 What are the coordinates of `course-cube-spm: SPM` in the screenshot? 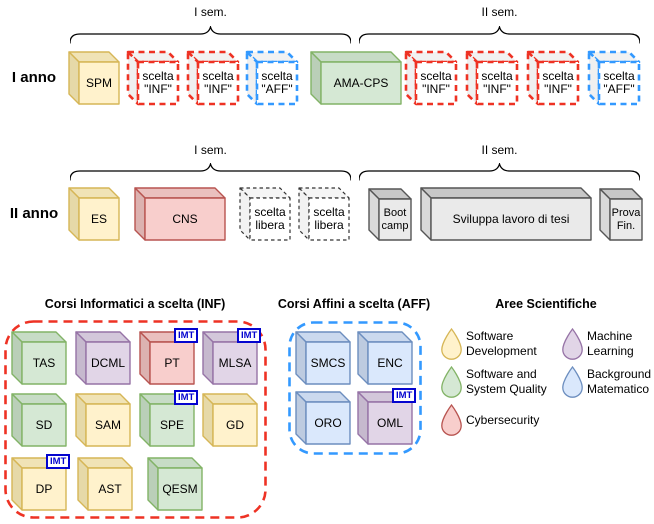 It's located at (94, 78).